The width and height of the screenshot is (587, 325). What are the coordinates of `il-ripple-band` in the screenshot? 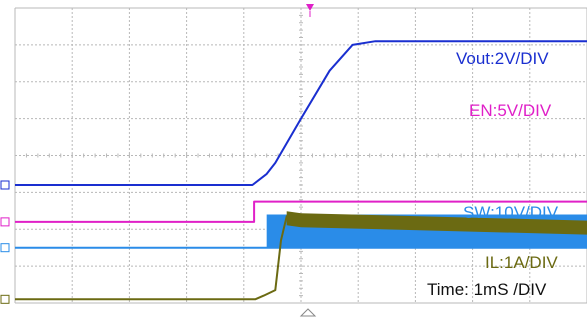 It's located at (436, 223).